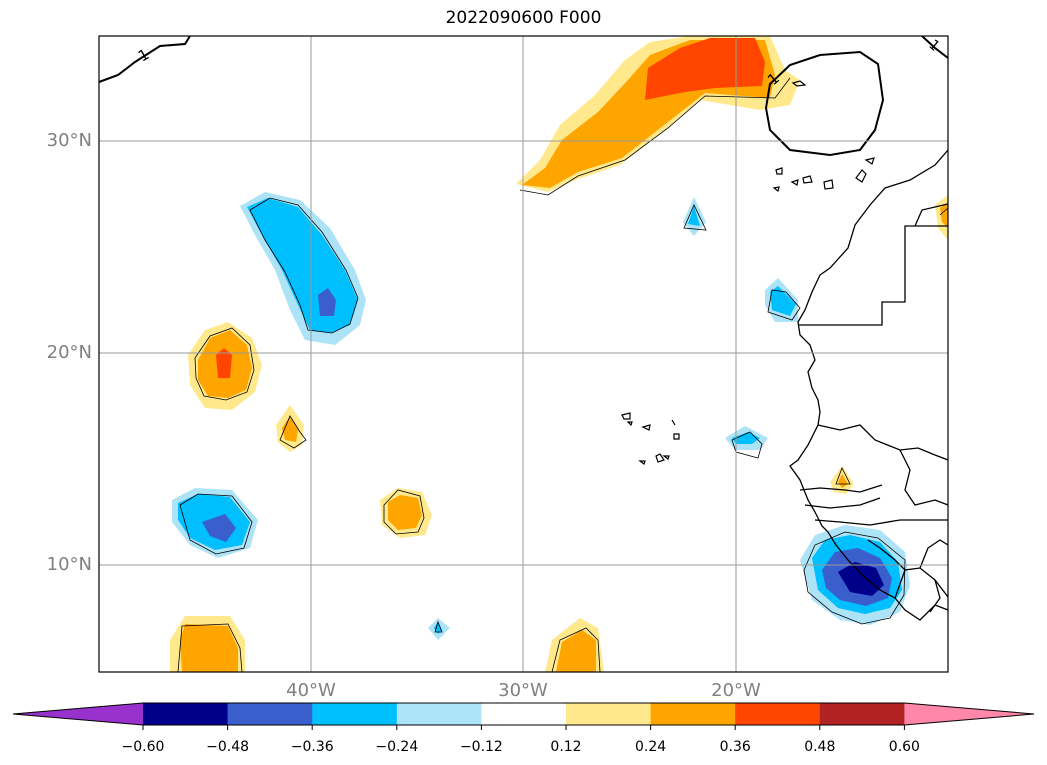 The image size is (1047, 765). Describe the element at coordinates (799, 83) in the screenshot. I see `madeira-island` at that location.